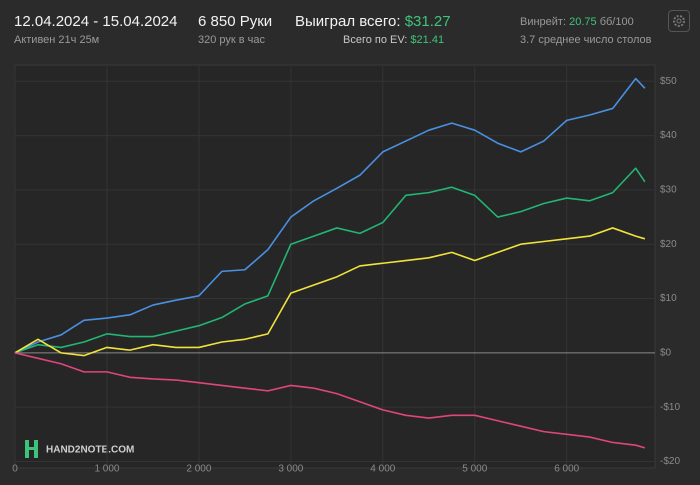 The height and width of the screenshot is (485, 700). I want to click on logo: HAND2NOTE.COM, so click(79, 449).